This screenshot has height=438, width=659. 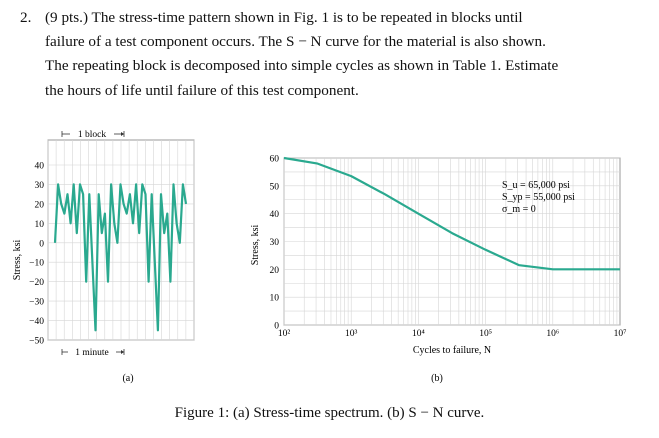 What do you see at coordinates (36, 283) in the screenshot?
I see `y-tick-label: −20` at bounding box center [36, 283].